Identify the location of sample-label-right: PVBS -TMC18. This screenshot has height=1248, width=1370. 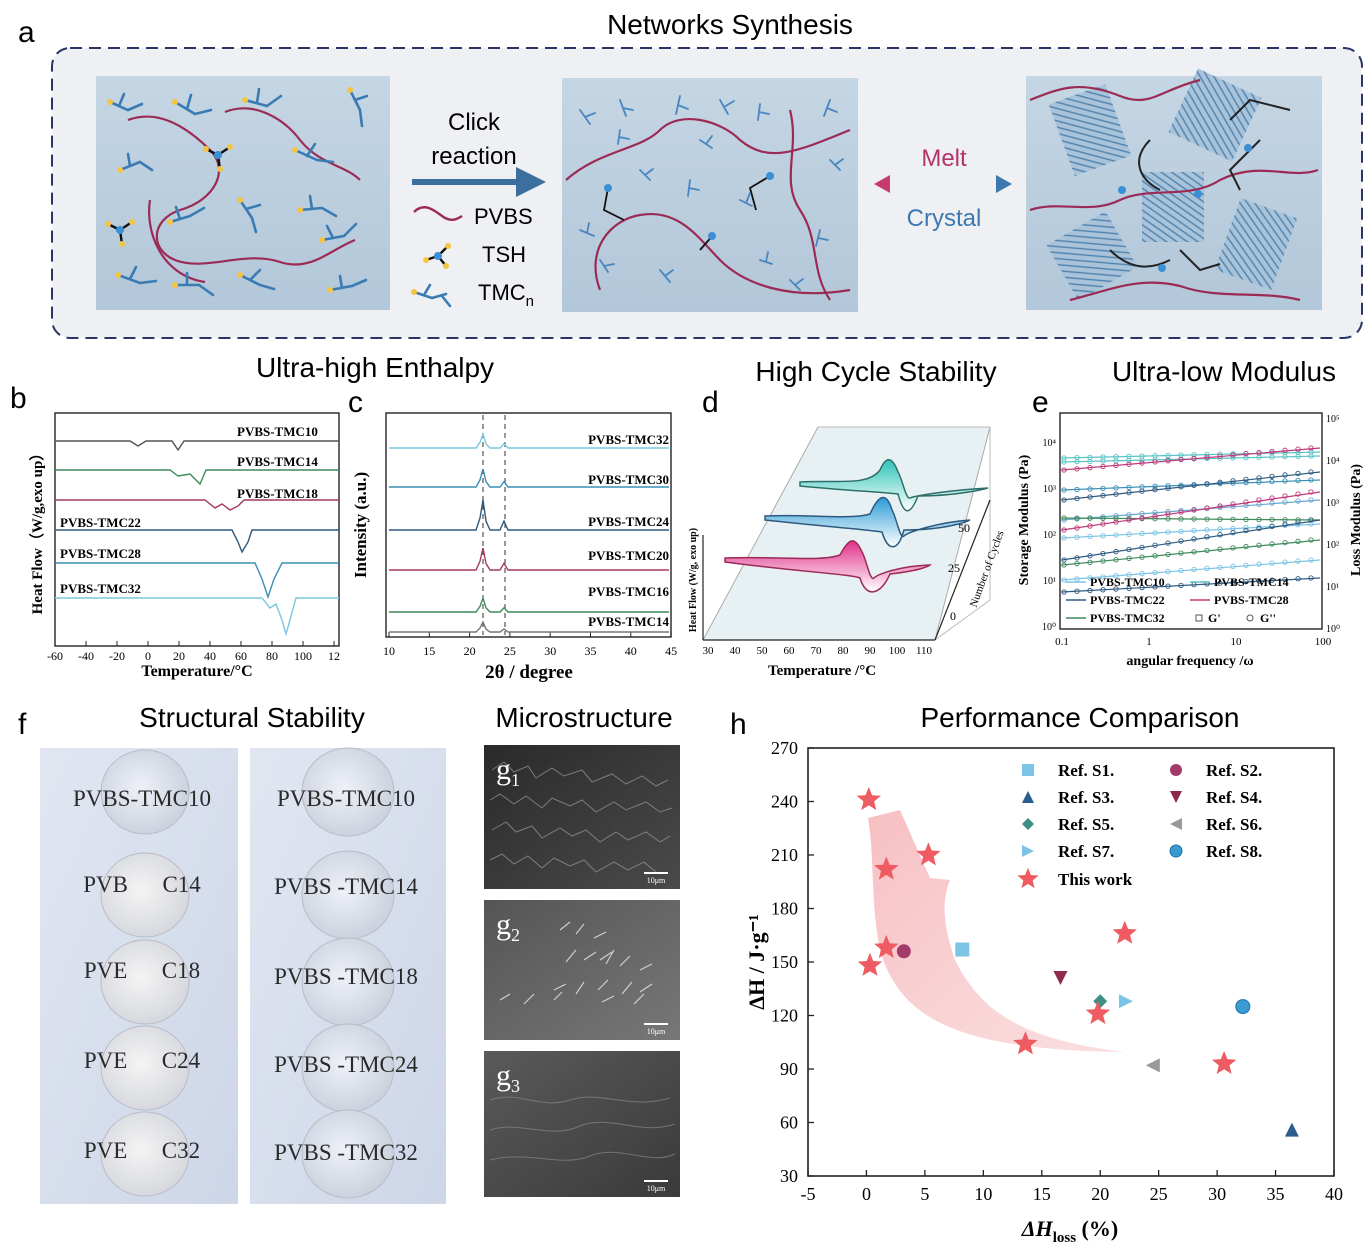
(346, 976).